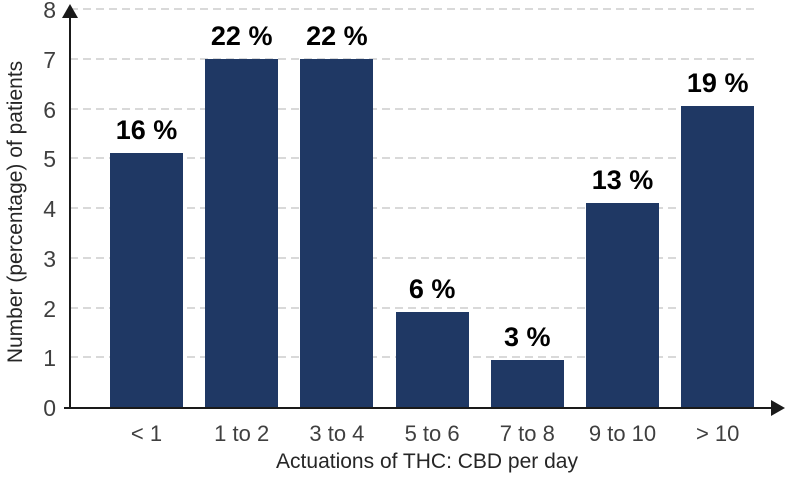  Describe the element at coordinates (432, 433) in the screenshot. I see `x-tick-label: 5 to 6` at that location.